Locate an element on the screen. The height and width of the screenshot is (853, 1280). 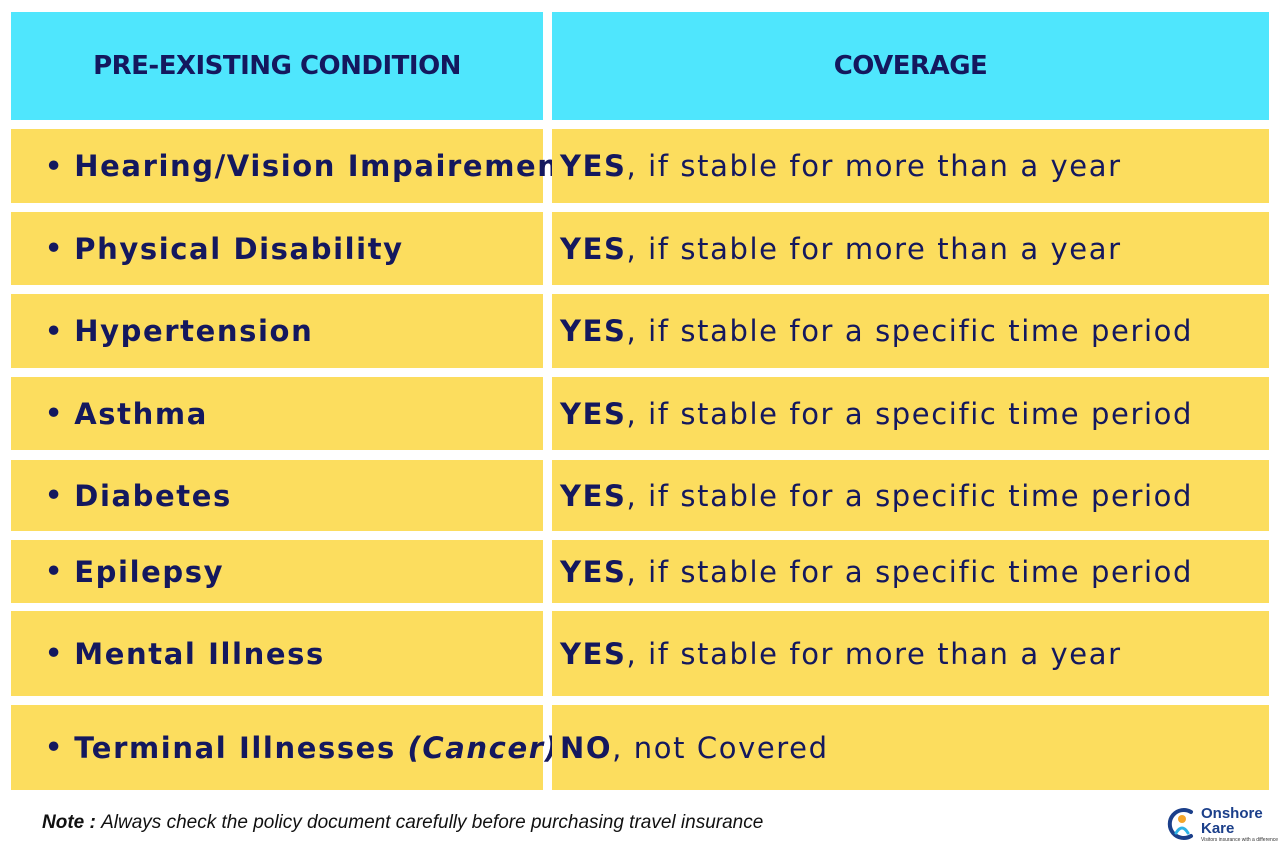
condition-cell: • Terminal Illnesses (Cancer) is located at coordinates (284, 747).